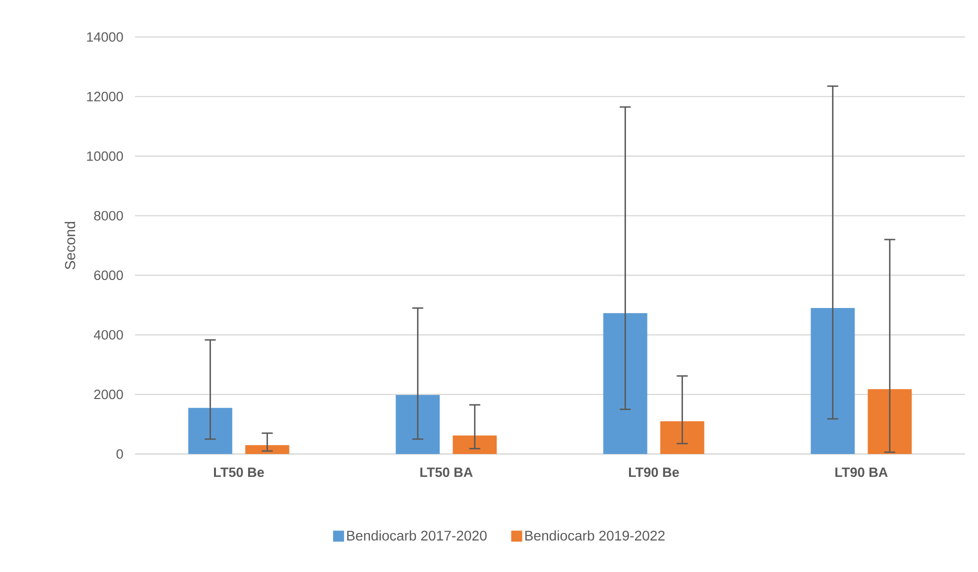  I want to click on legend-label: Bendiocarb 2019-2022, so click(595, 535).